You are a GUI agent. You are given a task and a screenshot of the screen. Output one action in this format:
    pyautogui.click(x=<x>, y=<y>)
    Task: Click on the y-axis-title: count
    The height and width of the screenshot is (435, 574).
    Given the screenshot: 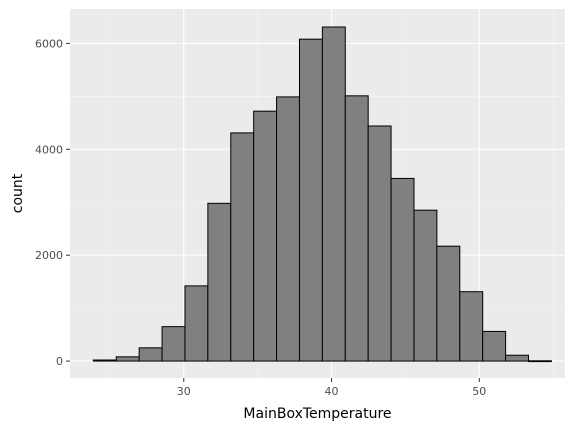 What is the action you would take?
    pyautogui.click(x=18, y=193)
    